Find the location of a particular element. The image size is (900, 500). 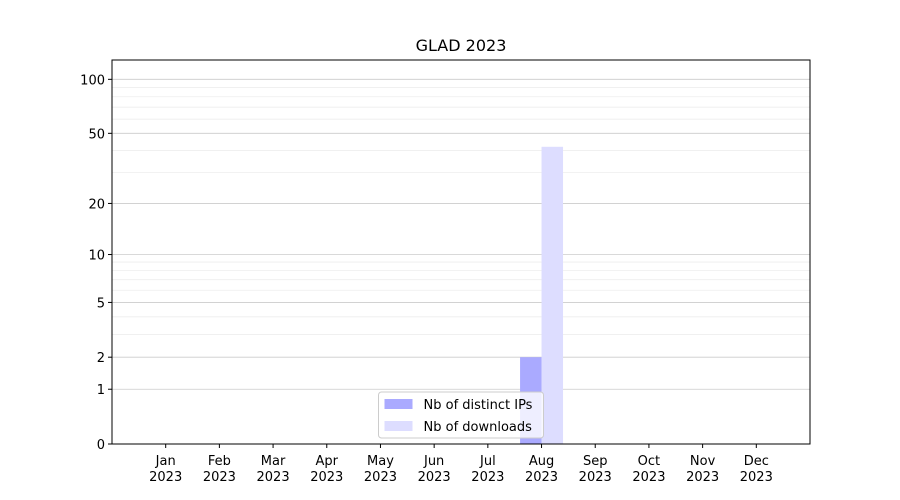

legend-label: Nb of downloads is located at coordinates (478, 427).